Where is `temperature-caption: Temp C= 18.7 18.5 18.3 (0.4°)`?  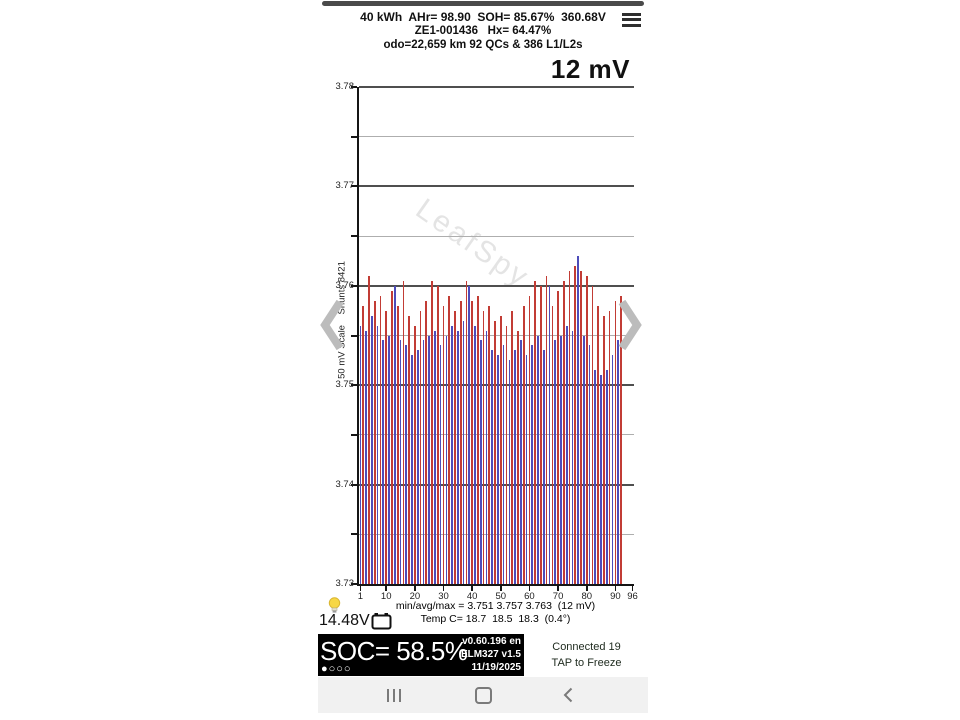
temperature-caption: Temp C= 18.7 18.5 18.3 (0.4°) is located at coordinates (495, 619).